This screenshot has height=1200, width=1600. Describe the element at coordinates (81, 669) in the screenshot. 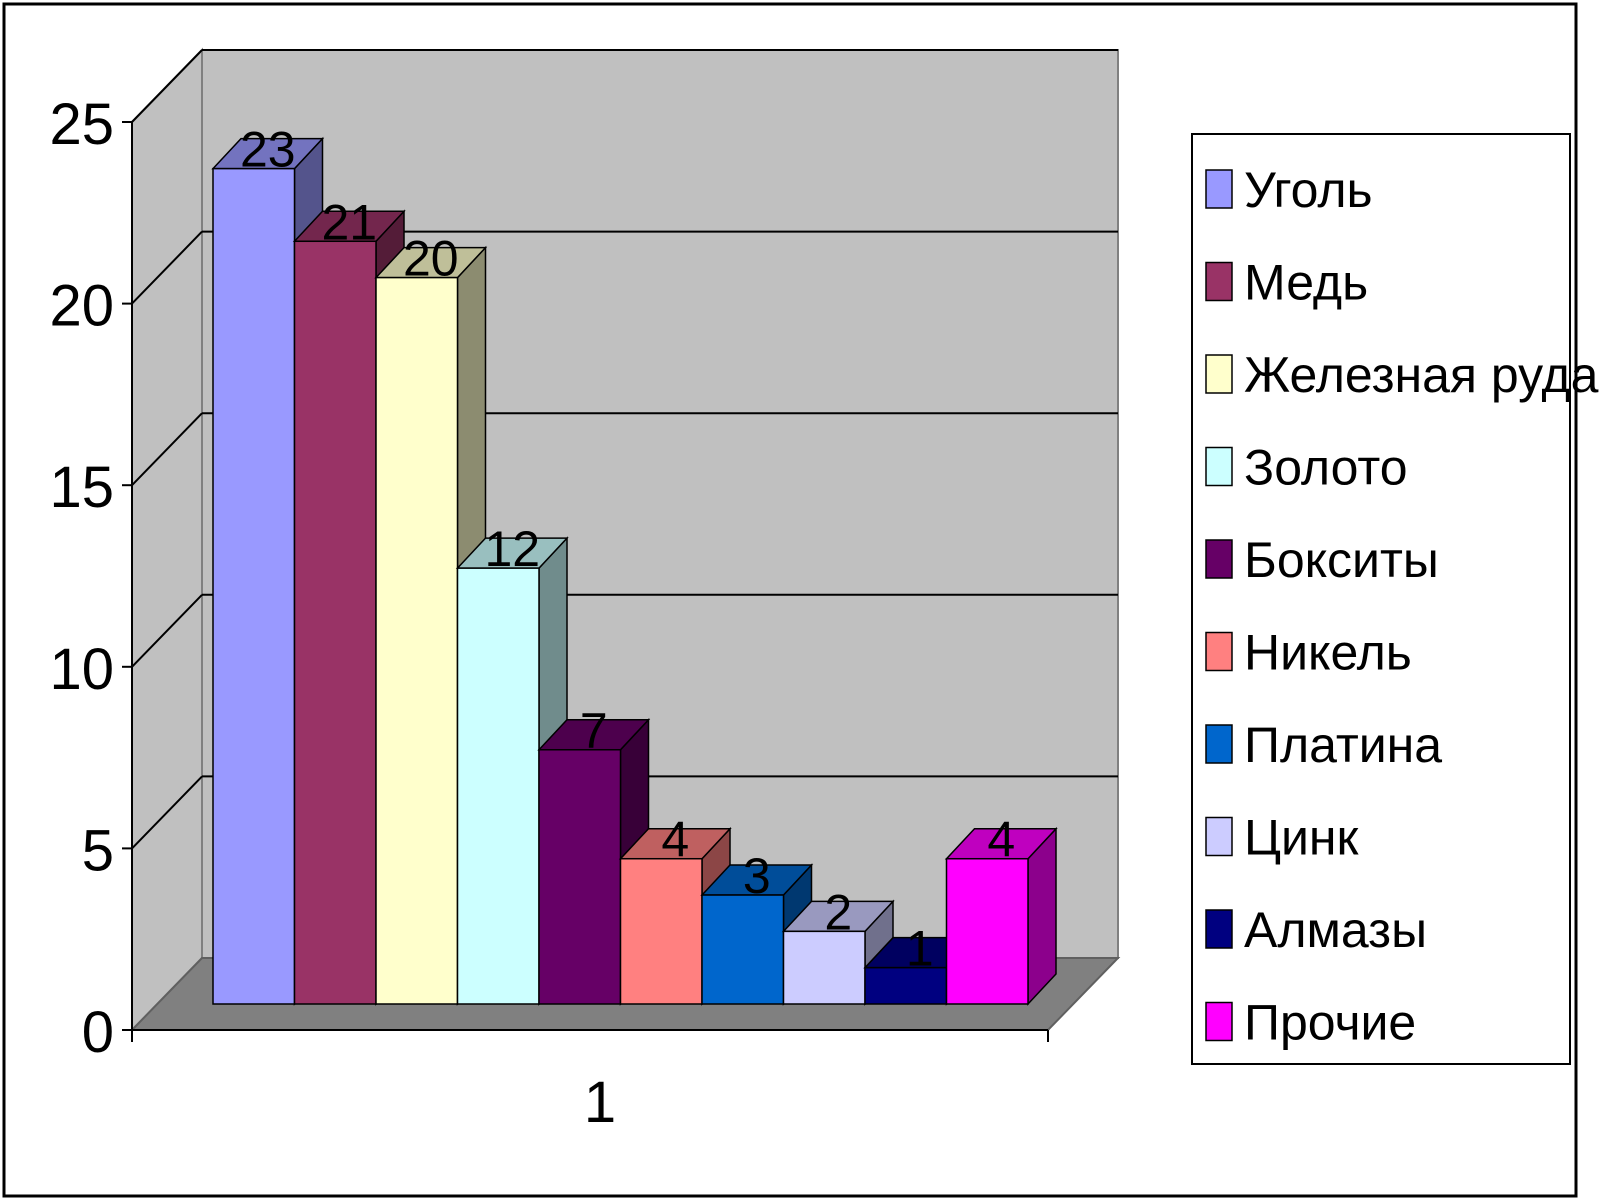

I see `y-tick-label: 10` at that location.